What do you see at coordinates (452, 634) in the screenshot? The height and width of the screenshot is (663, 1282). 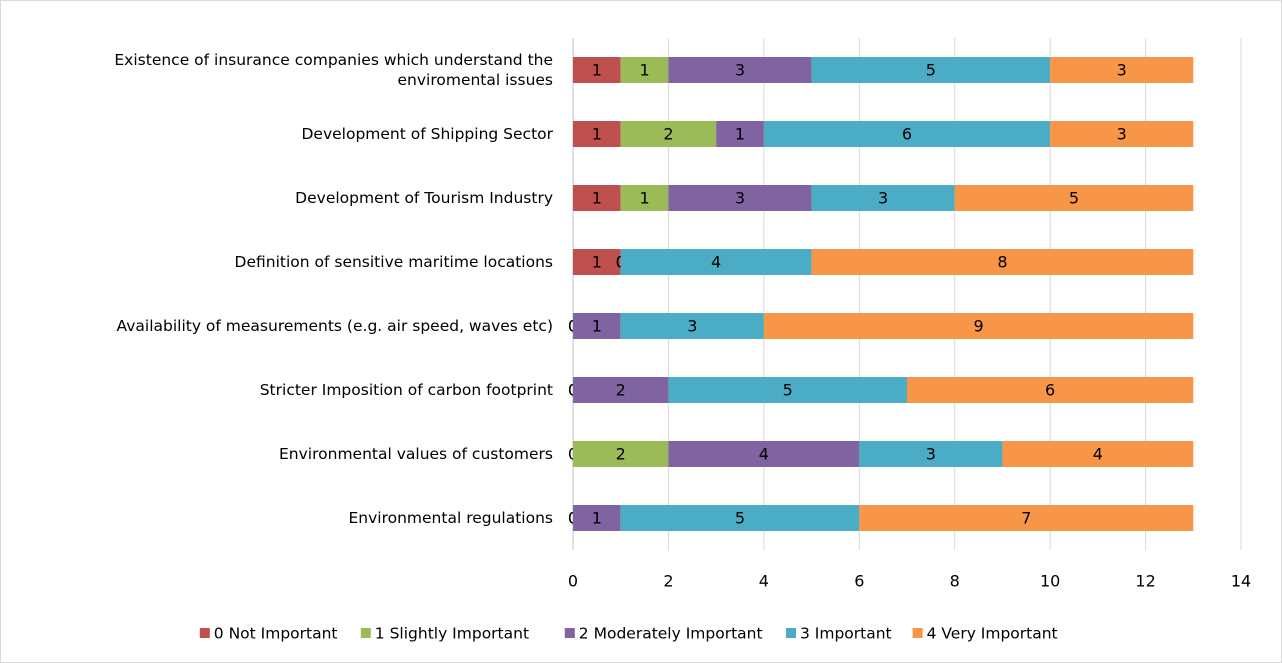 I see `legend-label: 1 Slightly Important` at bounding box center [452, 634].